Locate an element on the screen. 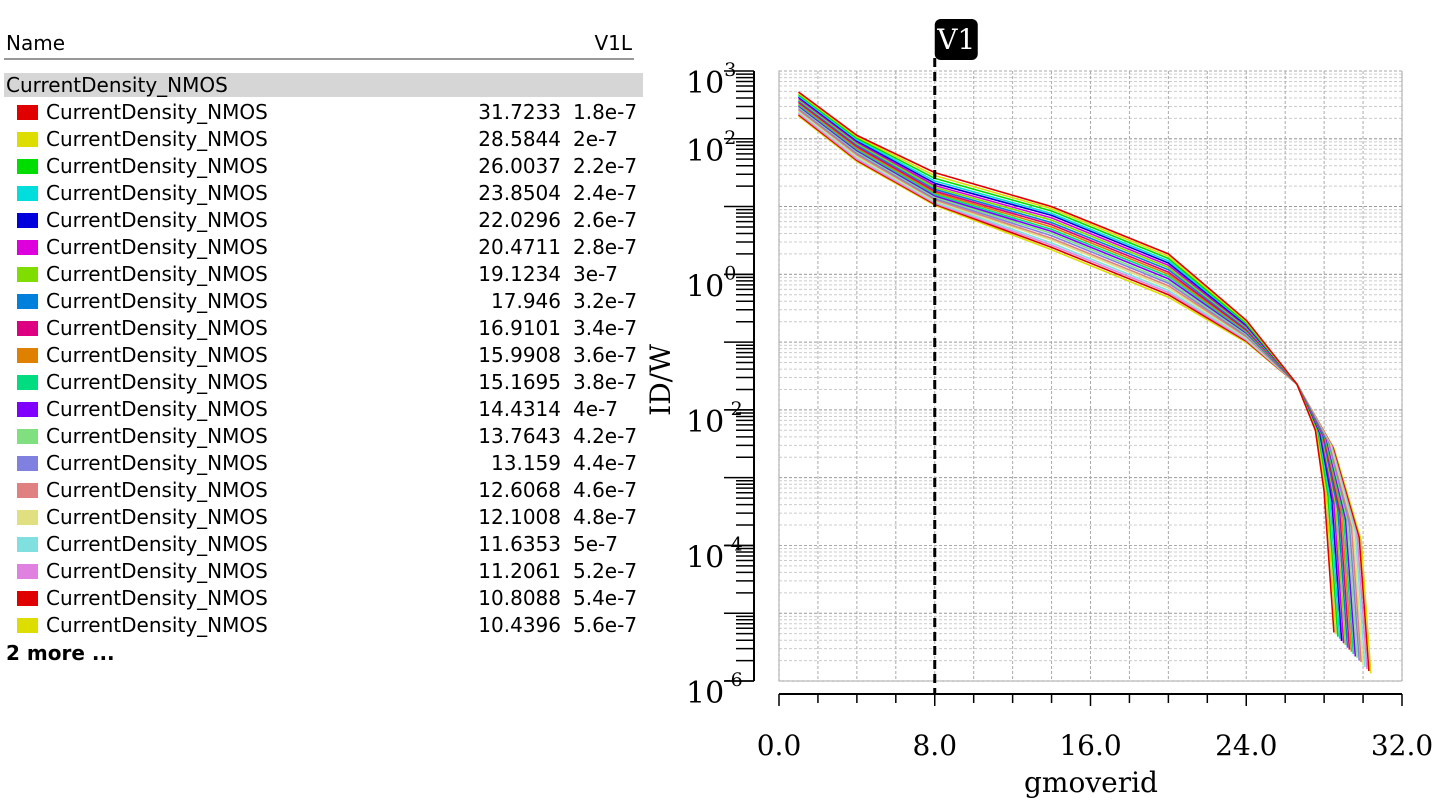 This screenshot has height=810, width=1440. legend-value: 15.9908 is located at coordinates (519, 355).